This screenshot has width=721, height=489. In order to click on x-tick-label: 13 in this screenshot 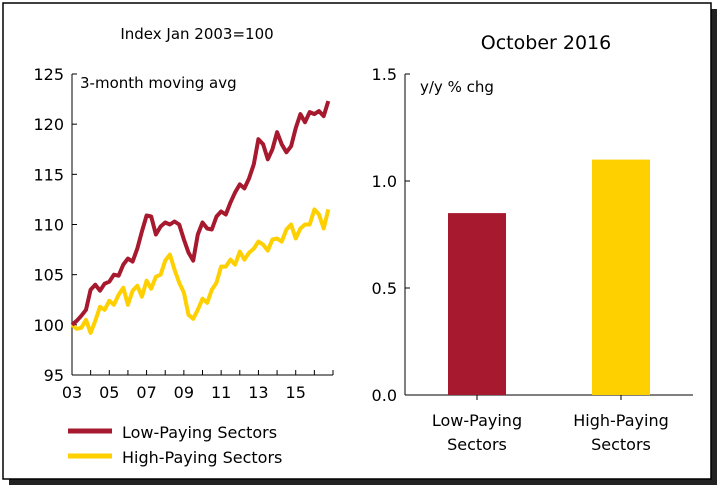, I will do `click(258, 392)`.